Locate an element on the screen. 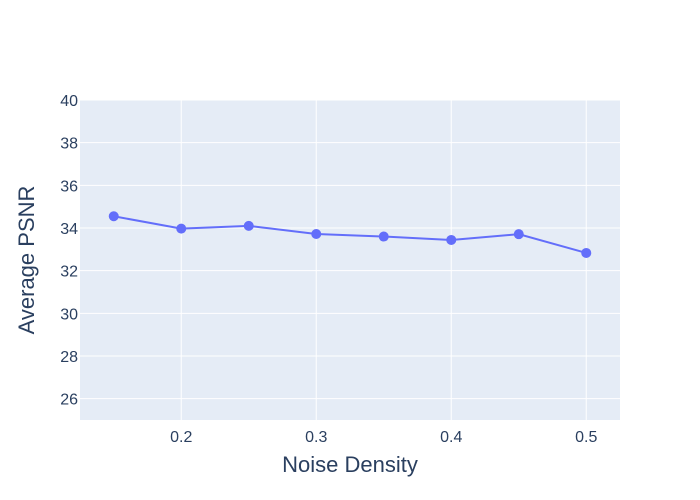  x-tick-label: 0.2 is located at coordinates (181, 437).